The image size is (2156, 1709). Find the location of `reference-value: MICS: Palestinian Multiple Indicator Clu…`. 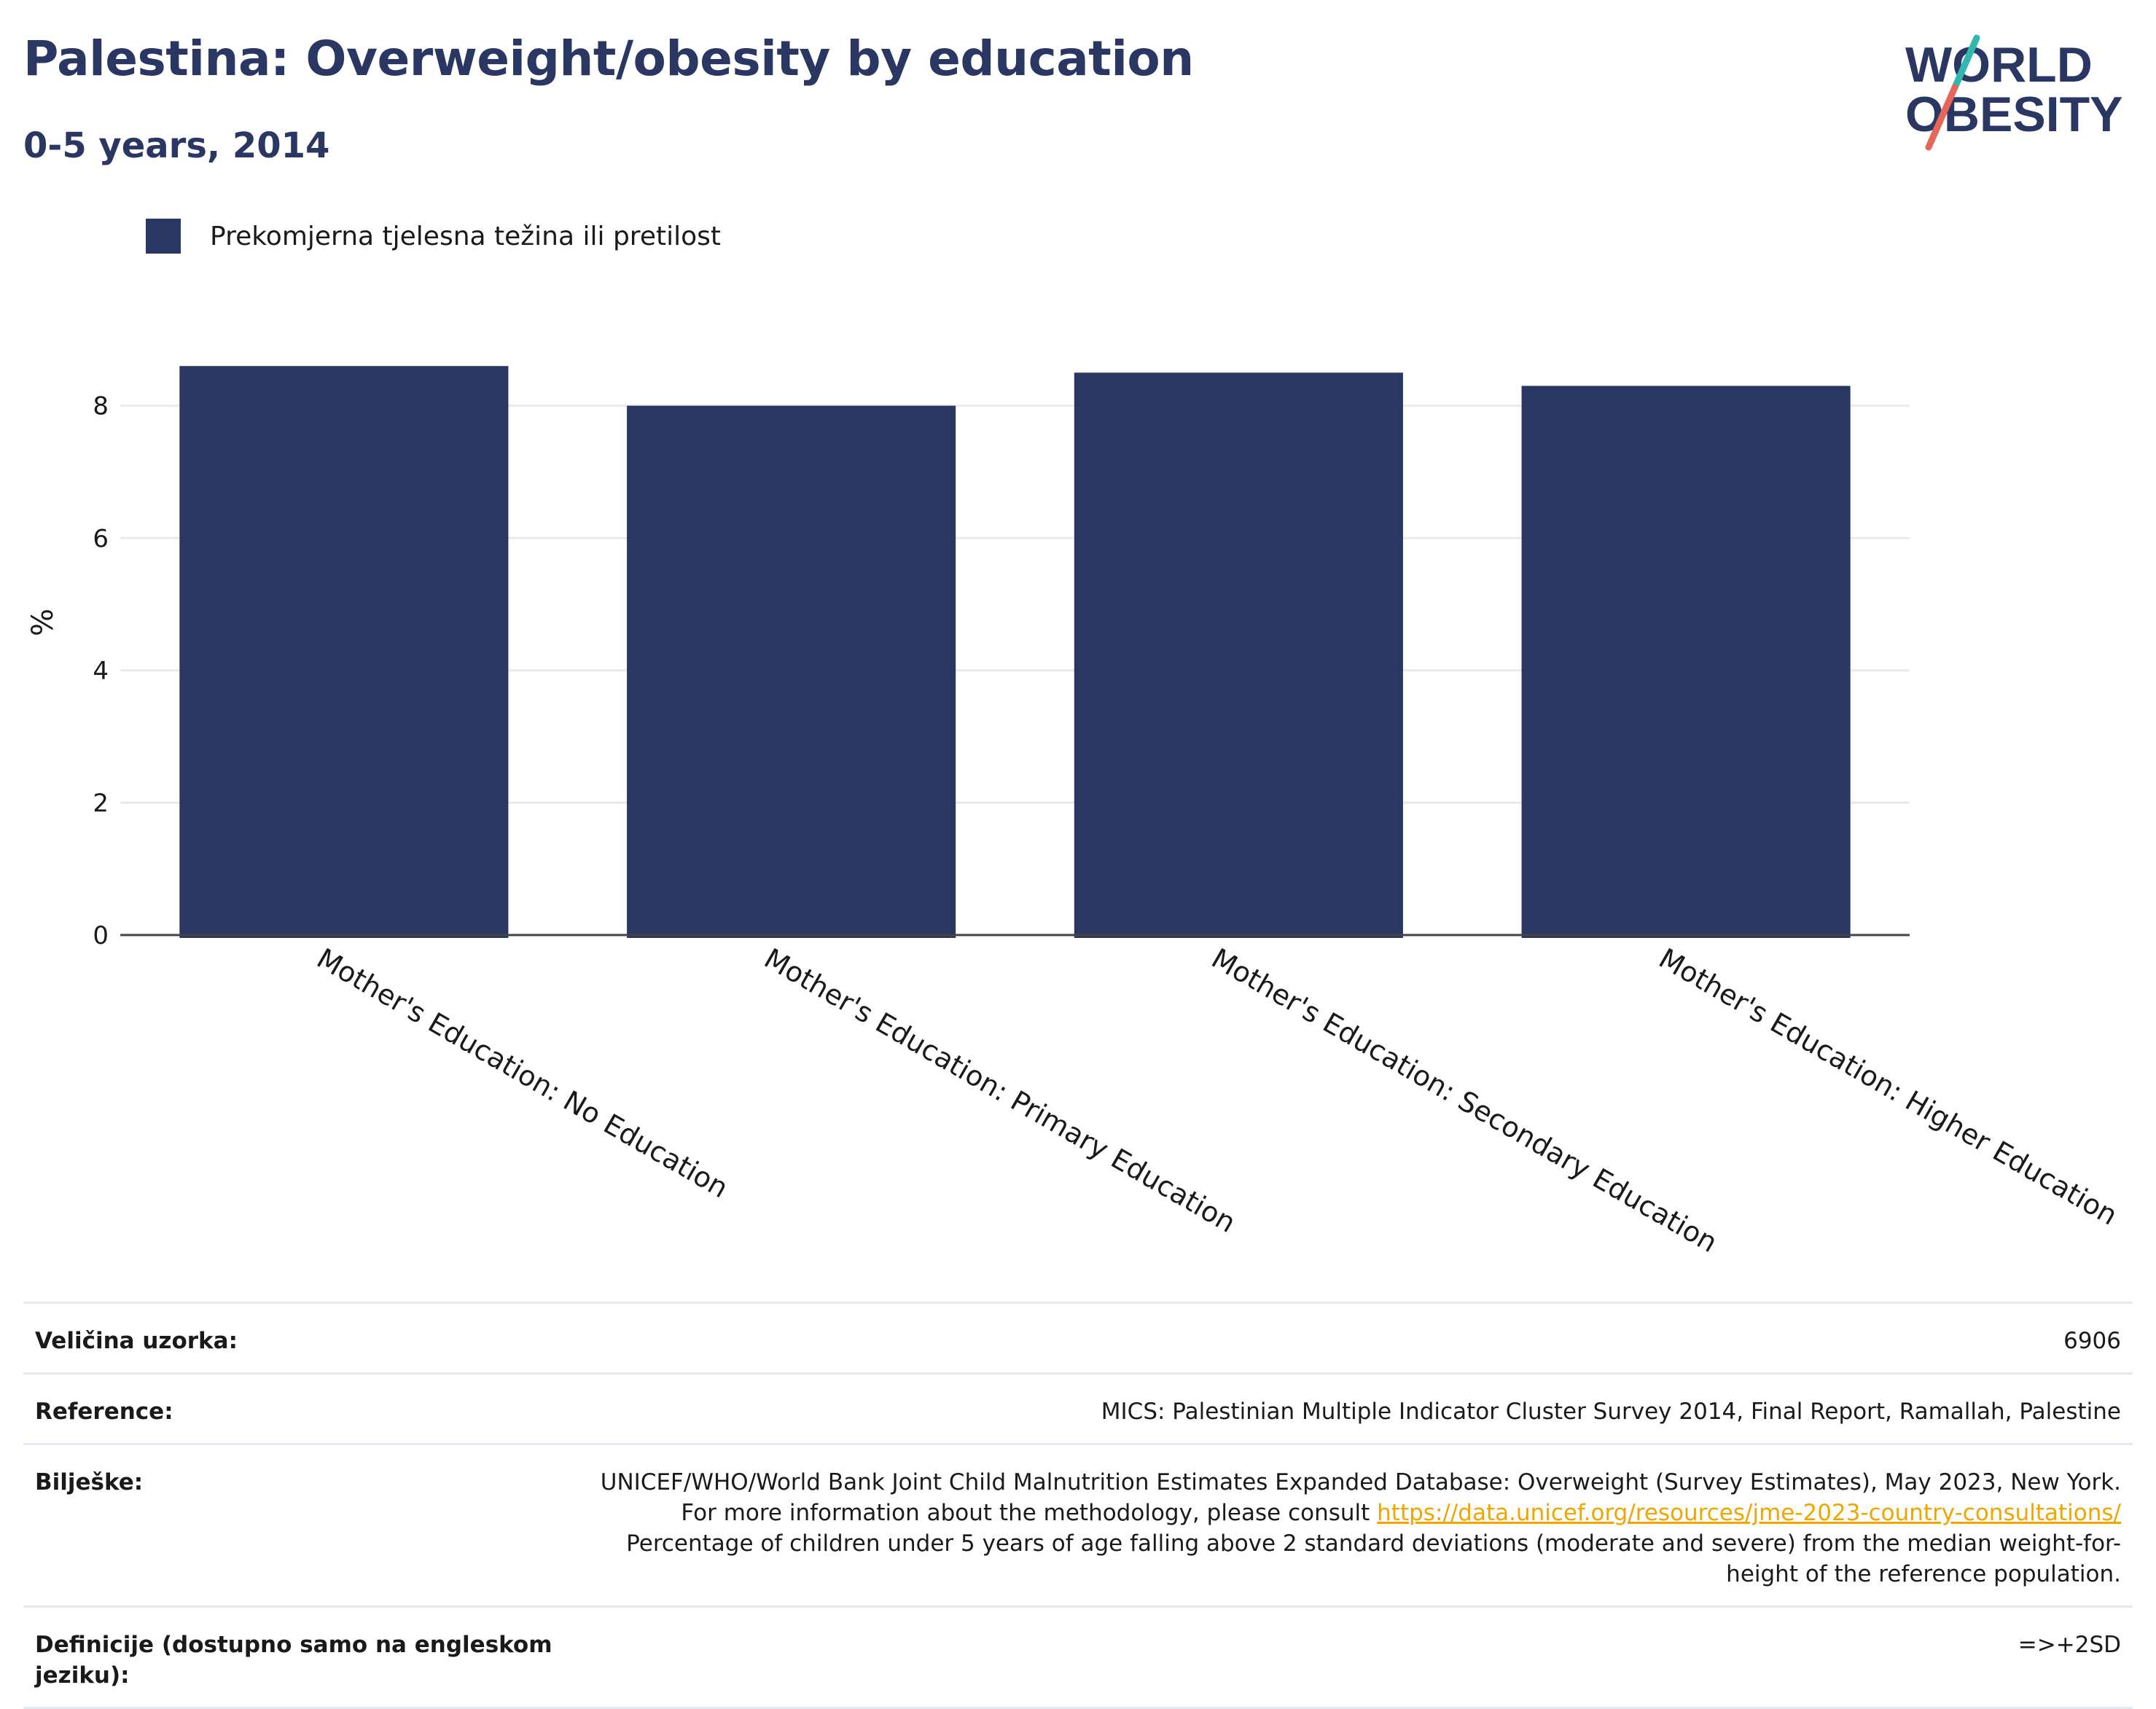

reference-value: MICS: Palestinian Multiple Indicator Clu… is located at coordinates (1611, 1412).